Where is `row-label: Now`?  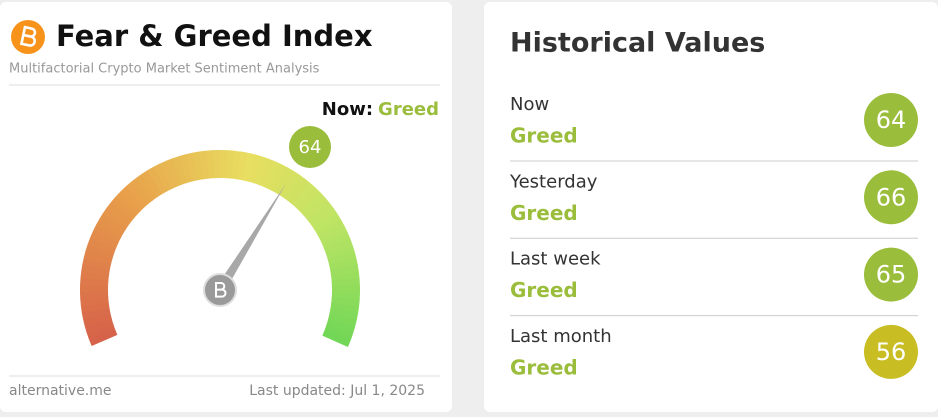 row-label: Now is located at coordinates (529, 104).